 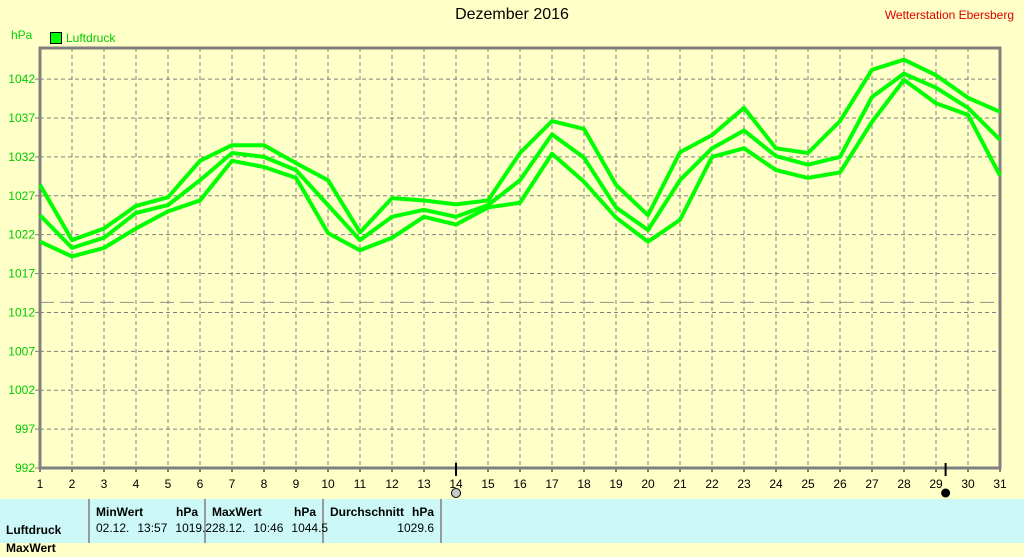 What do you see at coordinates (904, 484) in the screenshot?
I see `x-tick-label: 28` at bounding box center [904, 484].